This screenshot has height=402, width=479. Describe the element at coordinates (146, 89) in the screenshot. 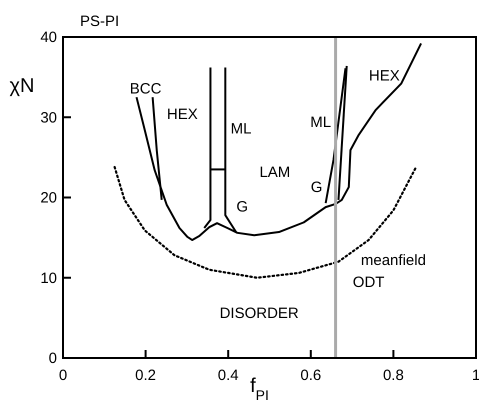

I see `annotation: BCC` at that location.